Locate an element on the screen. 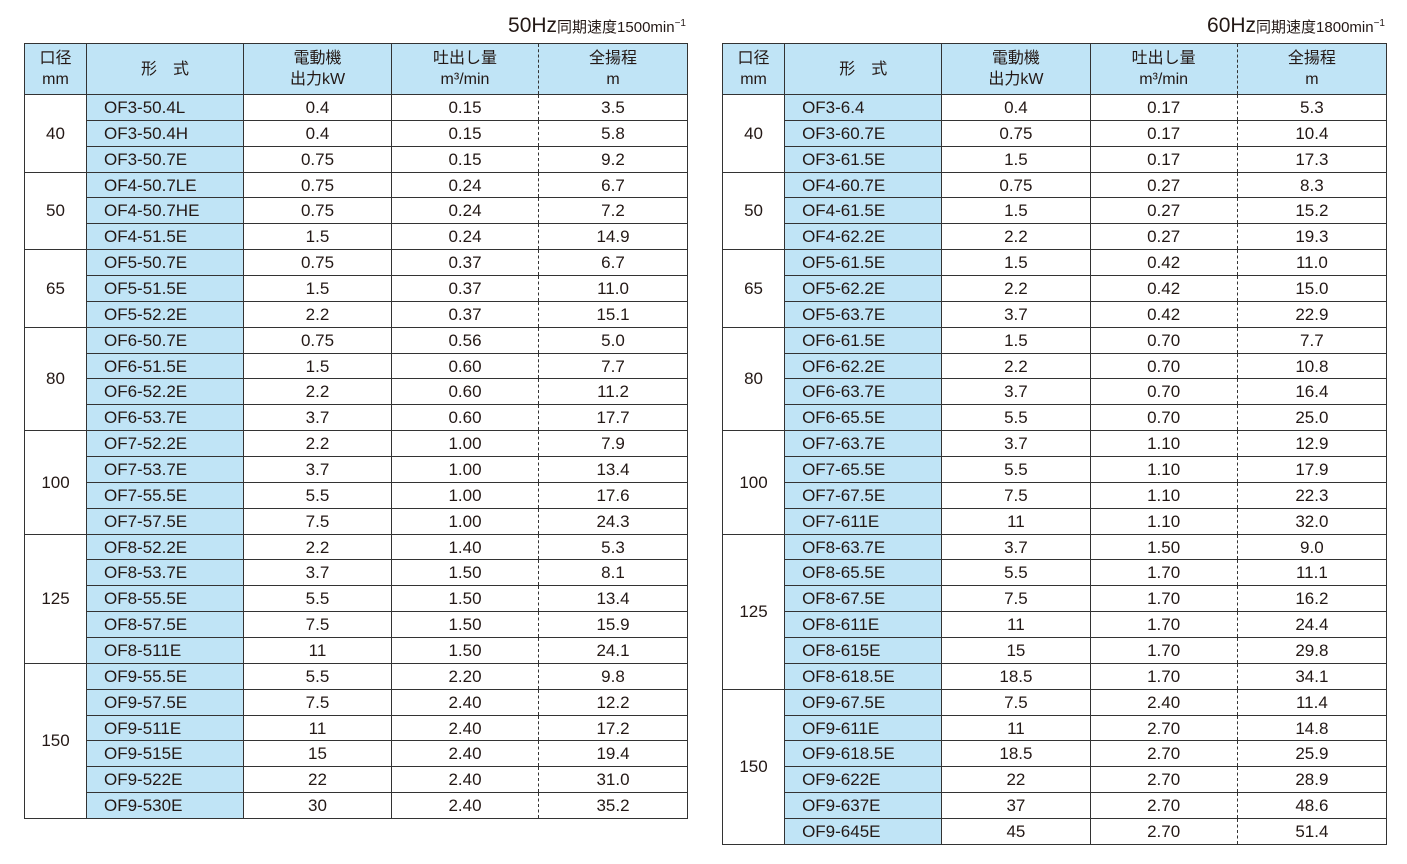  model-cell: OF5-63.7E is located at coordinates (863, 314).